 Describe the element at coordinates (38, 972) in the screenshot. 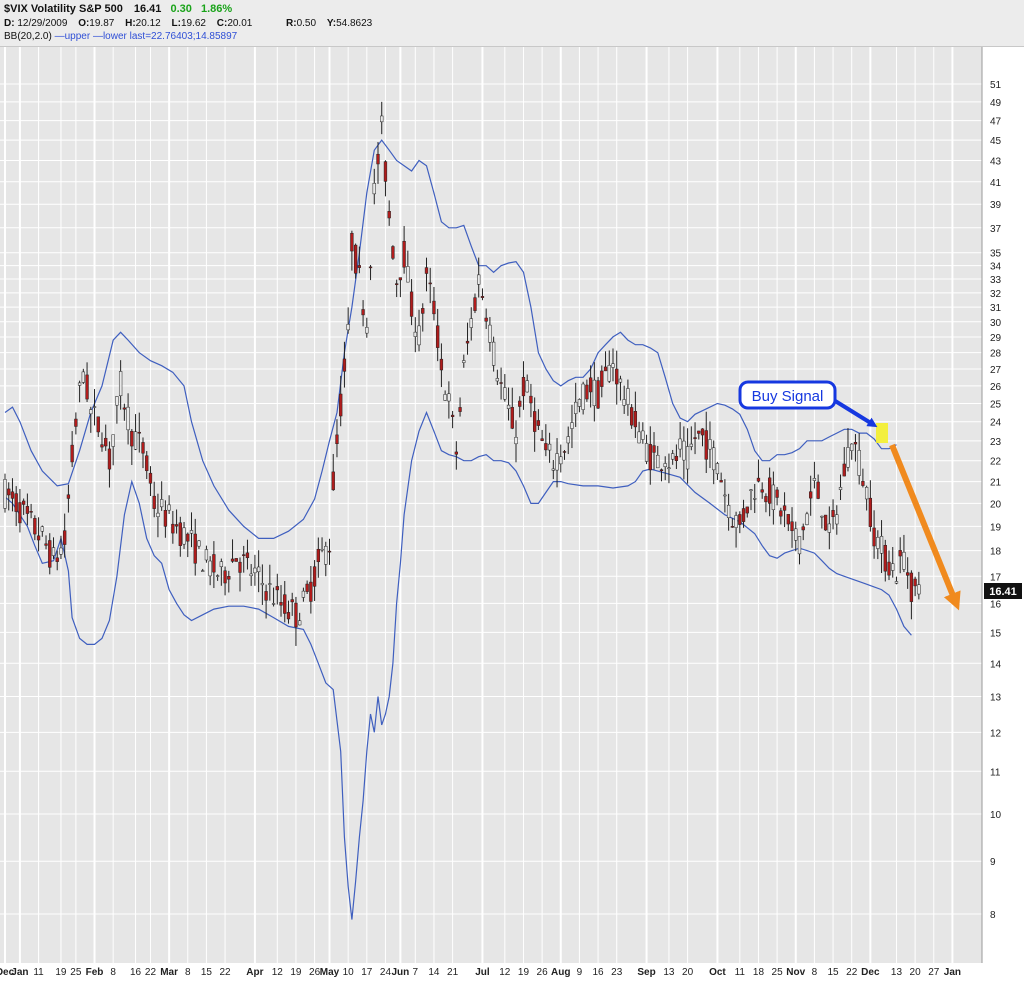

I see `x-tick-label: 11` at that location.